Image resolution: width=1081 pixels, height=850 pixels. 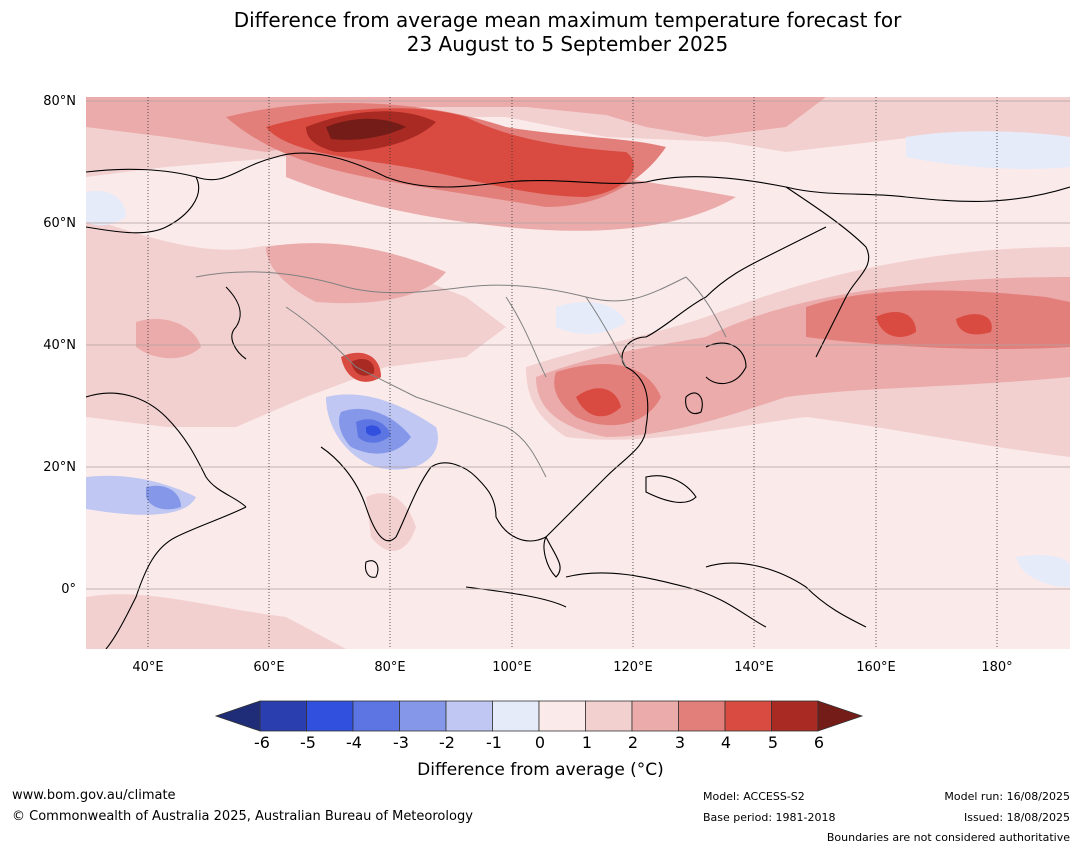 I want to click on colorbar-tick: -2, so click(x=447, y=742).